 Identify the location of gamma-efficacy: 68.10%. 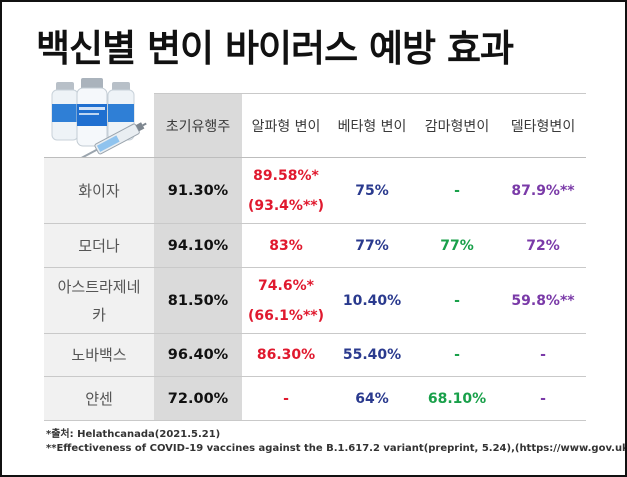
(457, 398).